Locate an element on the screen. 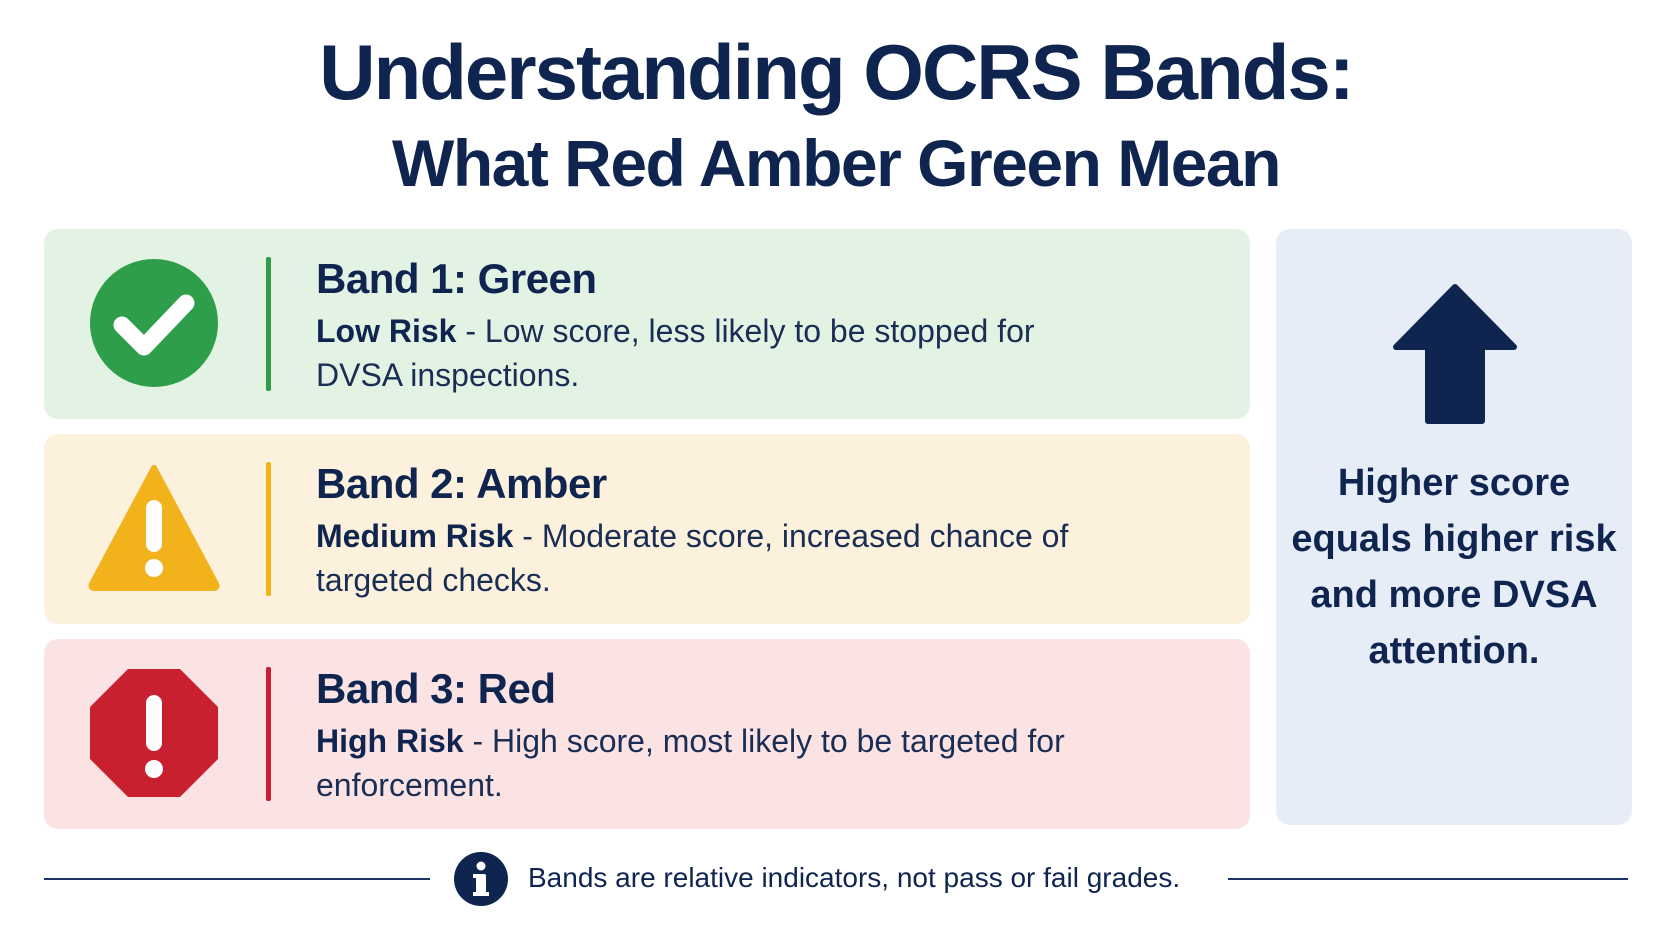  stop-octagon-icon is located at coordinates (154, 733).